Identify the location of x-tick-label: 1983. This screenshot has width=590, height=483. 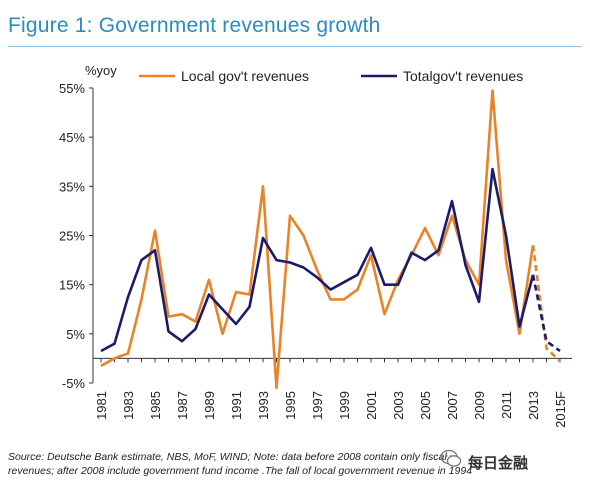
(128, 405).